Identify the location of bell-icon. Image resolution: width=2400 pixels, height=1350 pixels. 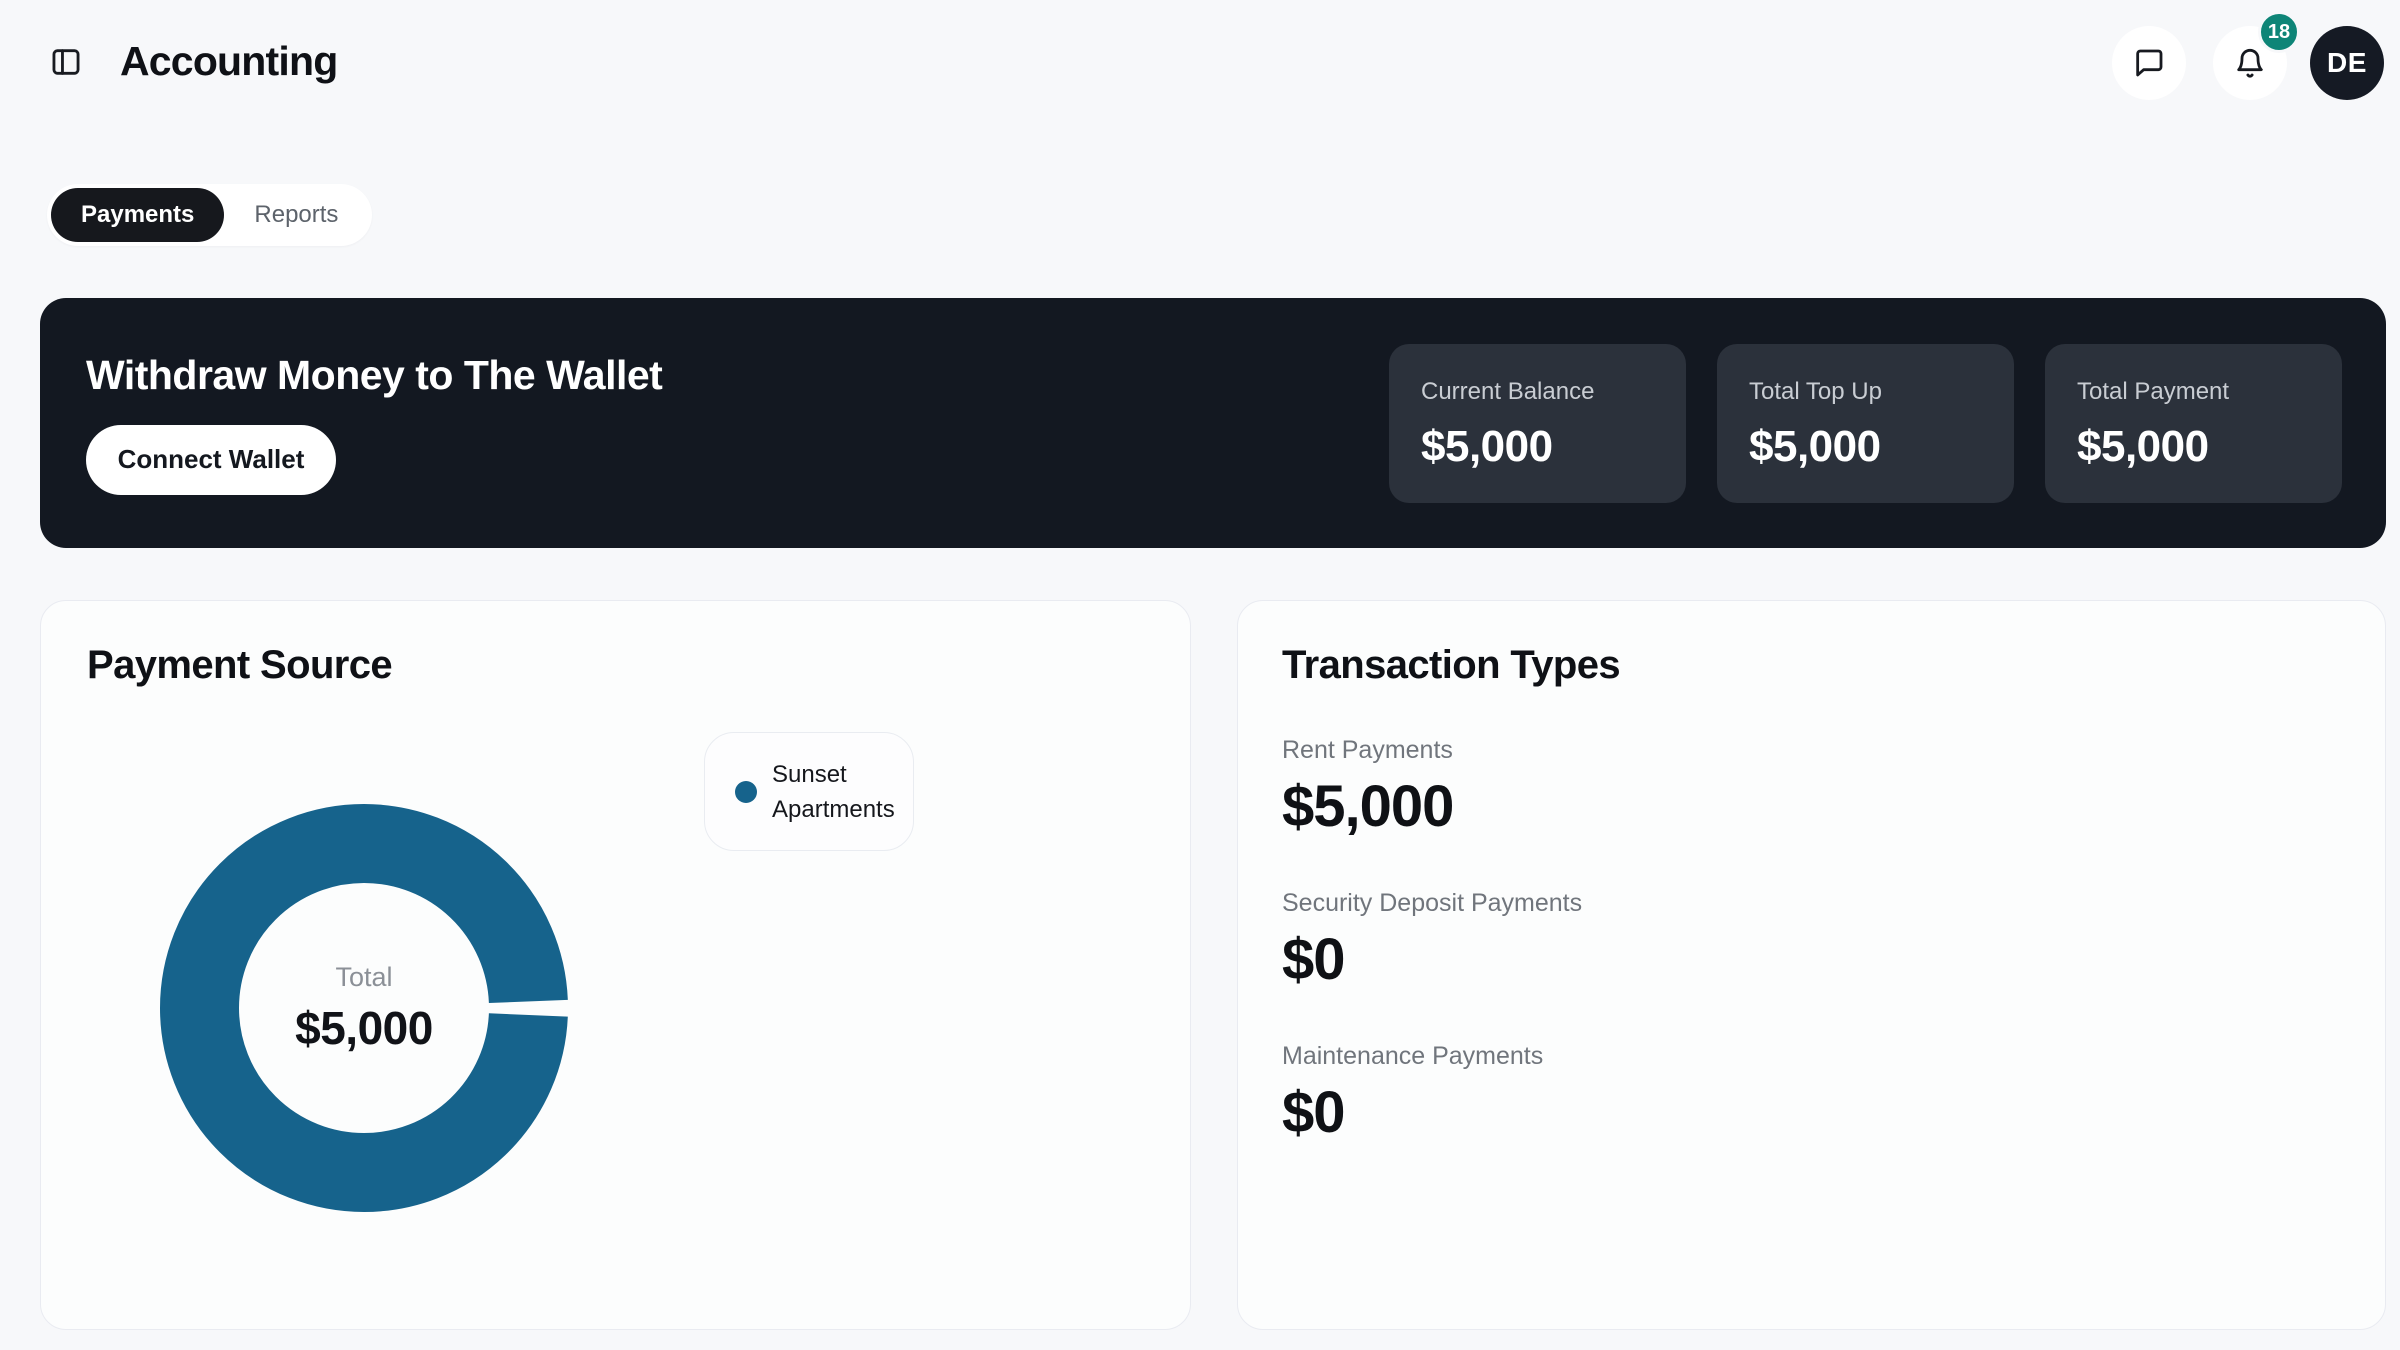
(2250, 63).